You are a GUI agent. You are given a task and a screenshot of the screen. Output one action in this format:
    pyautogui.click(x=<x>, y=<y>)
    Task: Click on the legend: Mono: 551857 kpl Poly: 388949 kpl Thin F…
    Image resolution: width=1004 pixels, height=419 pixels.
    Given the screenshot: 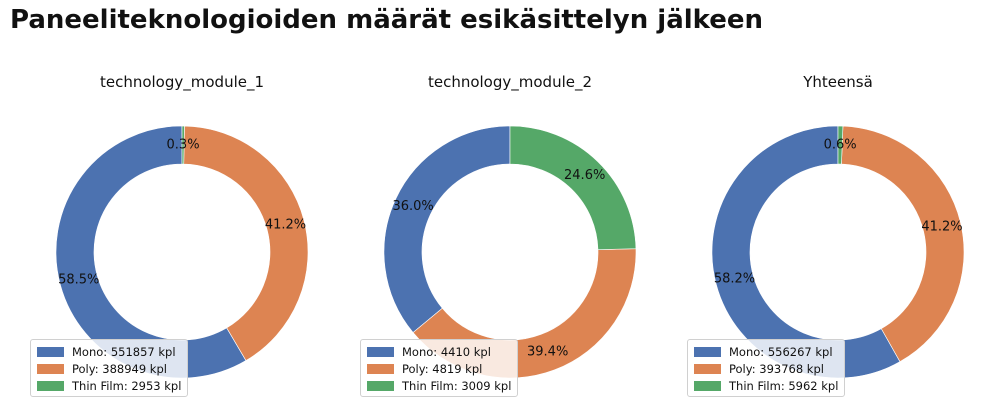 What is the action you would take?
    pyautogui.click(x=109, y=368)
    